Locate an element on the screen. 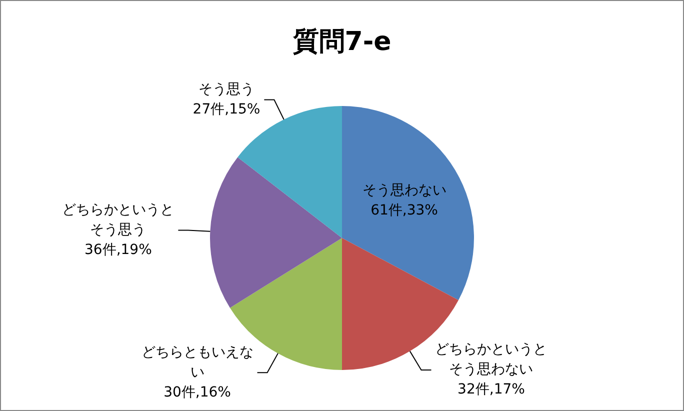 This screenshot has width=684, height=411. data-label: 30件,16% is located at coordinates (197, 392).